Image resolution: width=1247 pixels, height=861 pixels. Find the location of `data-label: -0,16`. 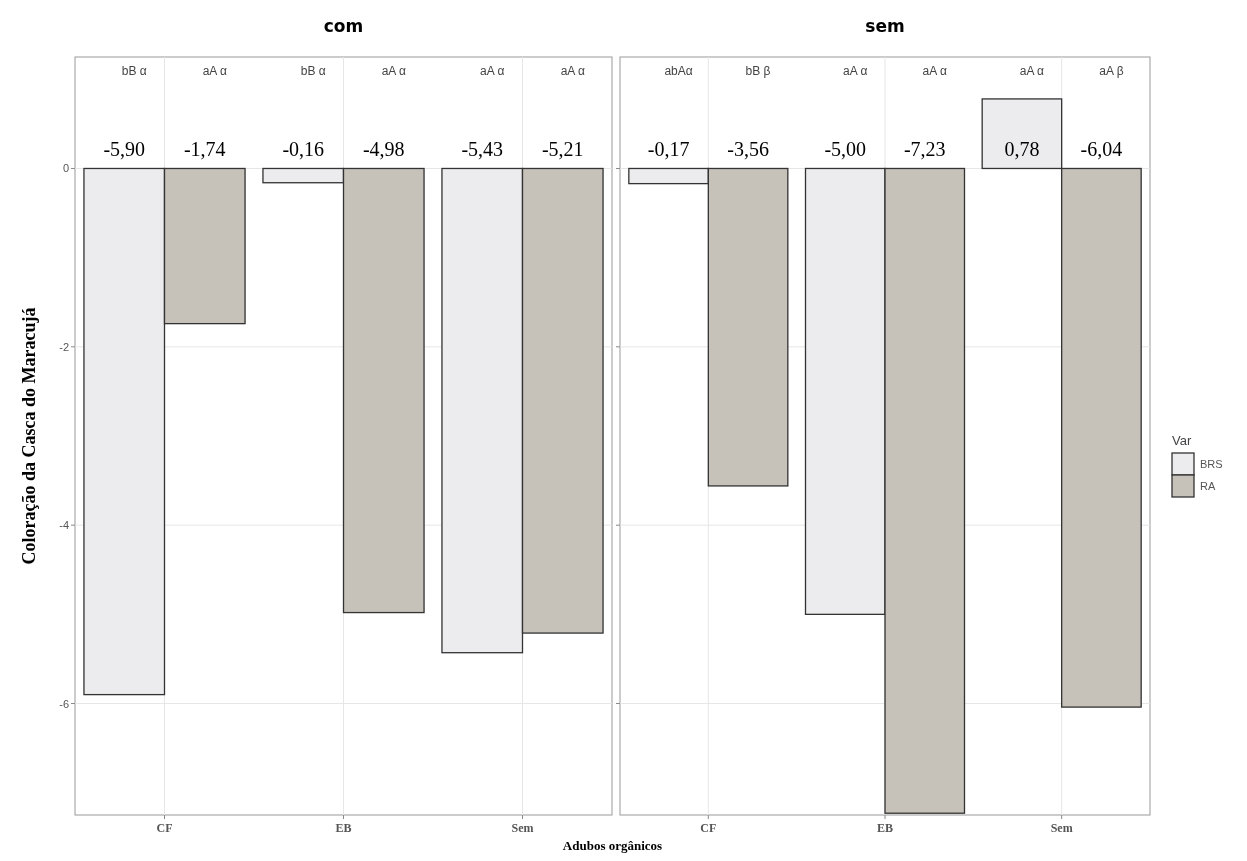

data-label: -0,16 is located at coordinates (303, 149).